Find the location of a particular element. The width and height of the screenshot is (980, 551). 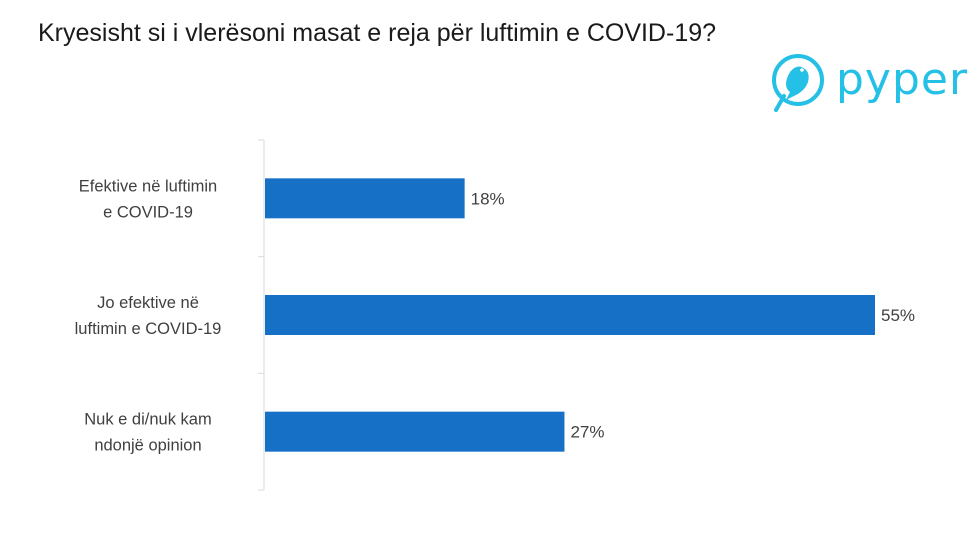

data-label: 27% is located at coordinates (587, 432).